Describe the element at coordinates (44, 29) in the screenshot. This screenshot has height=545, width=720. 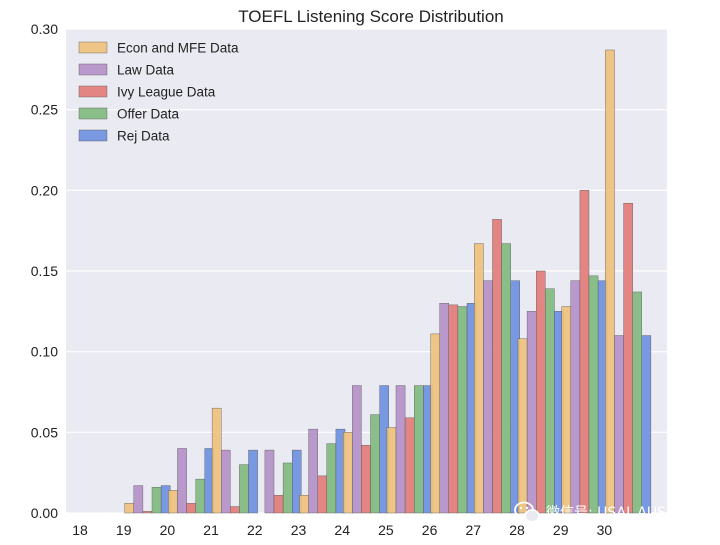
I see `y-tick-label: 0.30` at that location.